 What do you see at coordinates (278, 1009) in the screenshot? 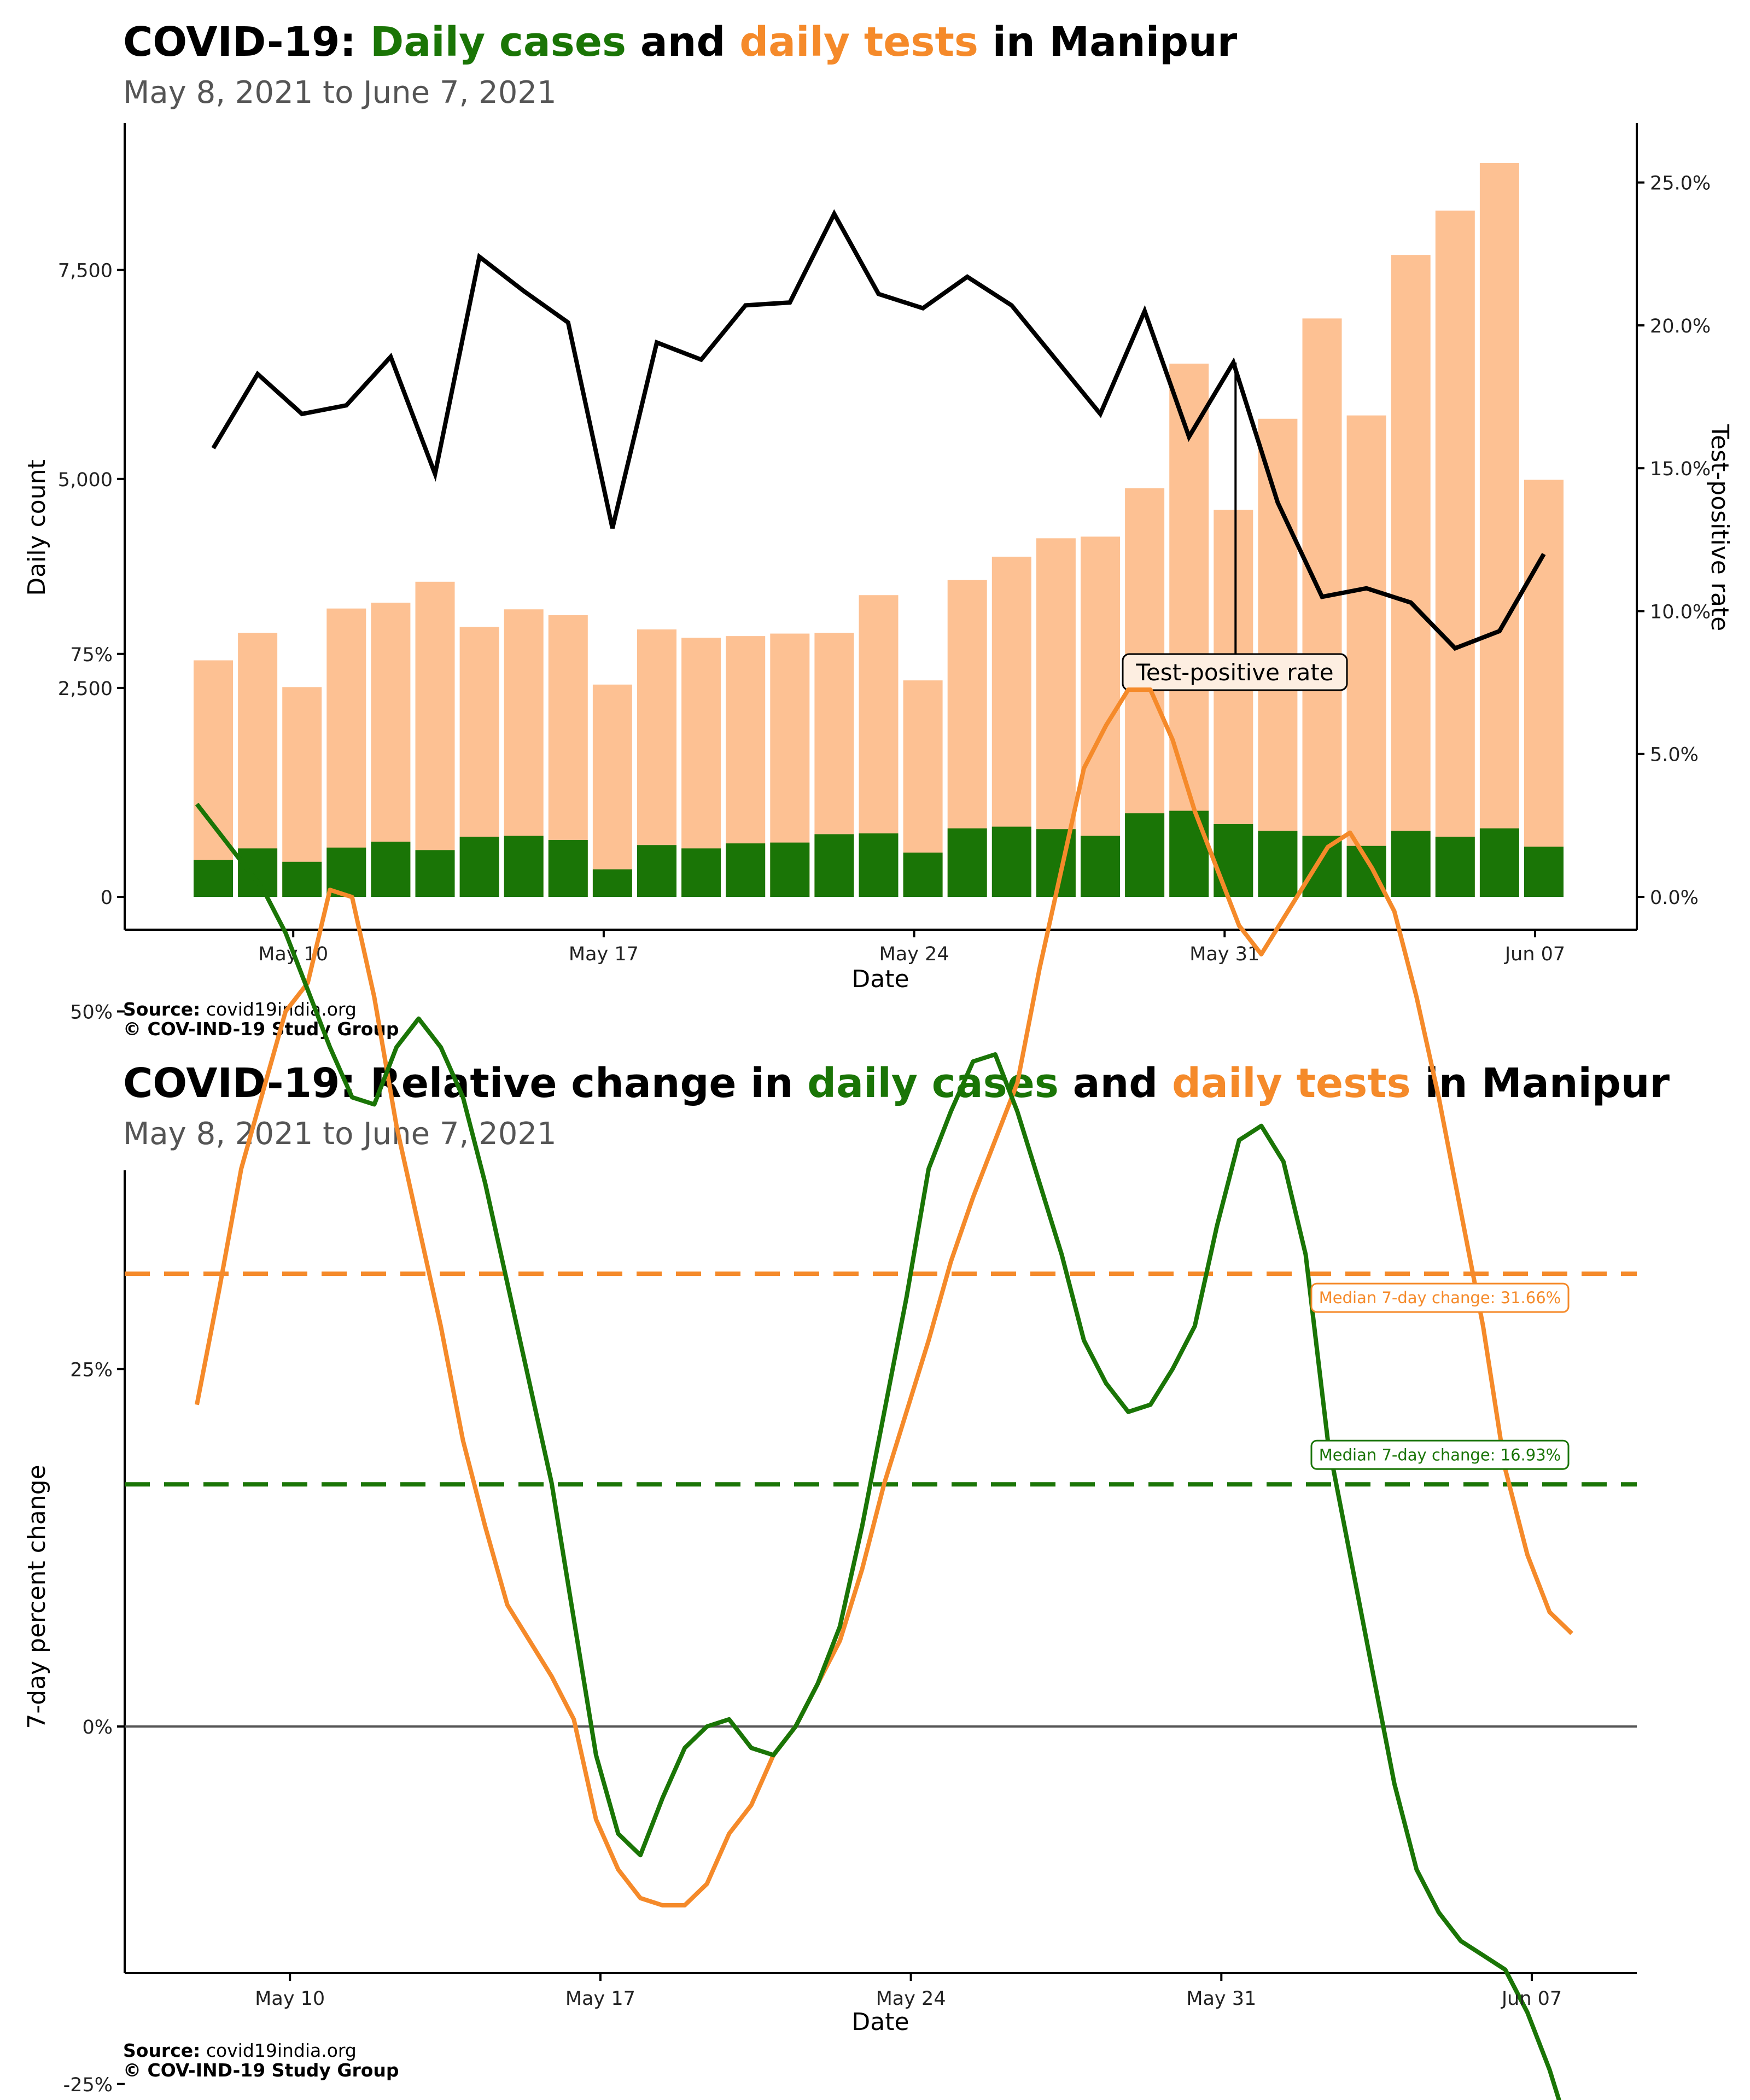
I see `chart1-source-text: covid19india.org` at bounding box center [278, 1009].